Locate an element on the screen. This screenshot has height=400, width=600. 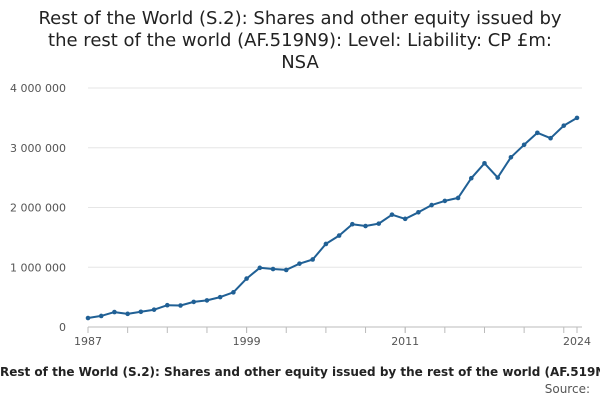
chart-title-line-3: NSA is located at coordinates (300, 62).